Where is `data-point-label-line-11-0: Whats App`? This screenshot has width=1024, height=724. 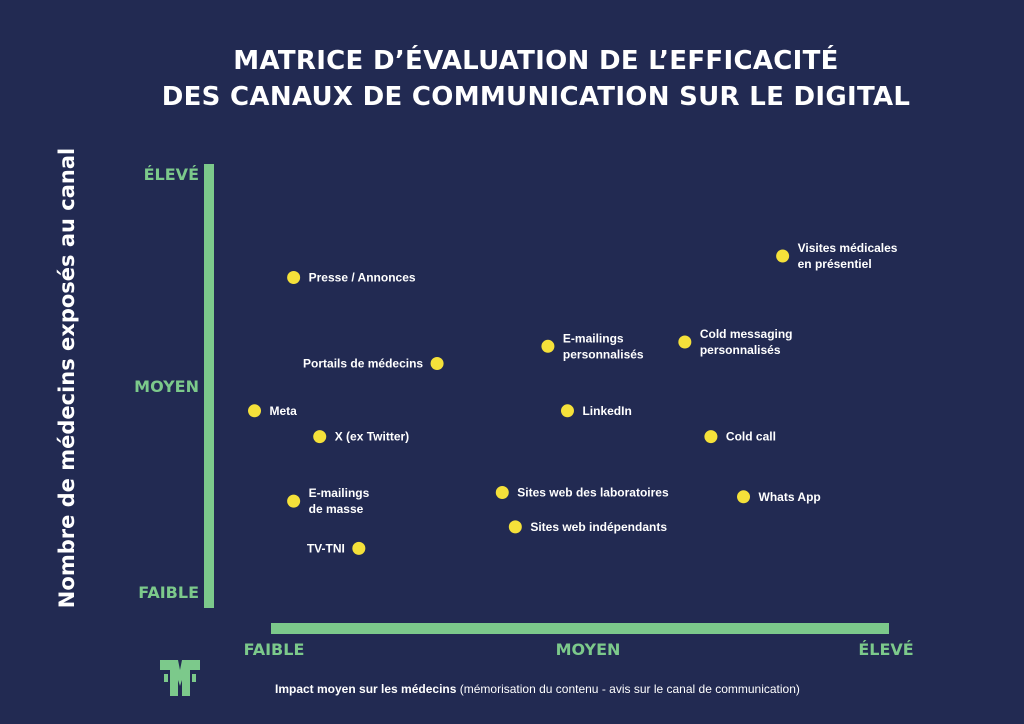 data-point-label-line-11-0: Whats App is located at coordinates (790, 497).